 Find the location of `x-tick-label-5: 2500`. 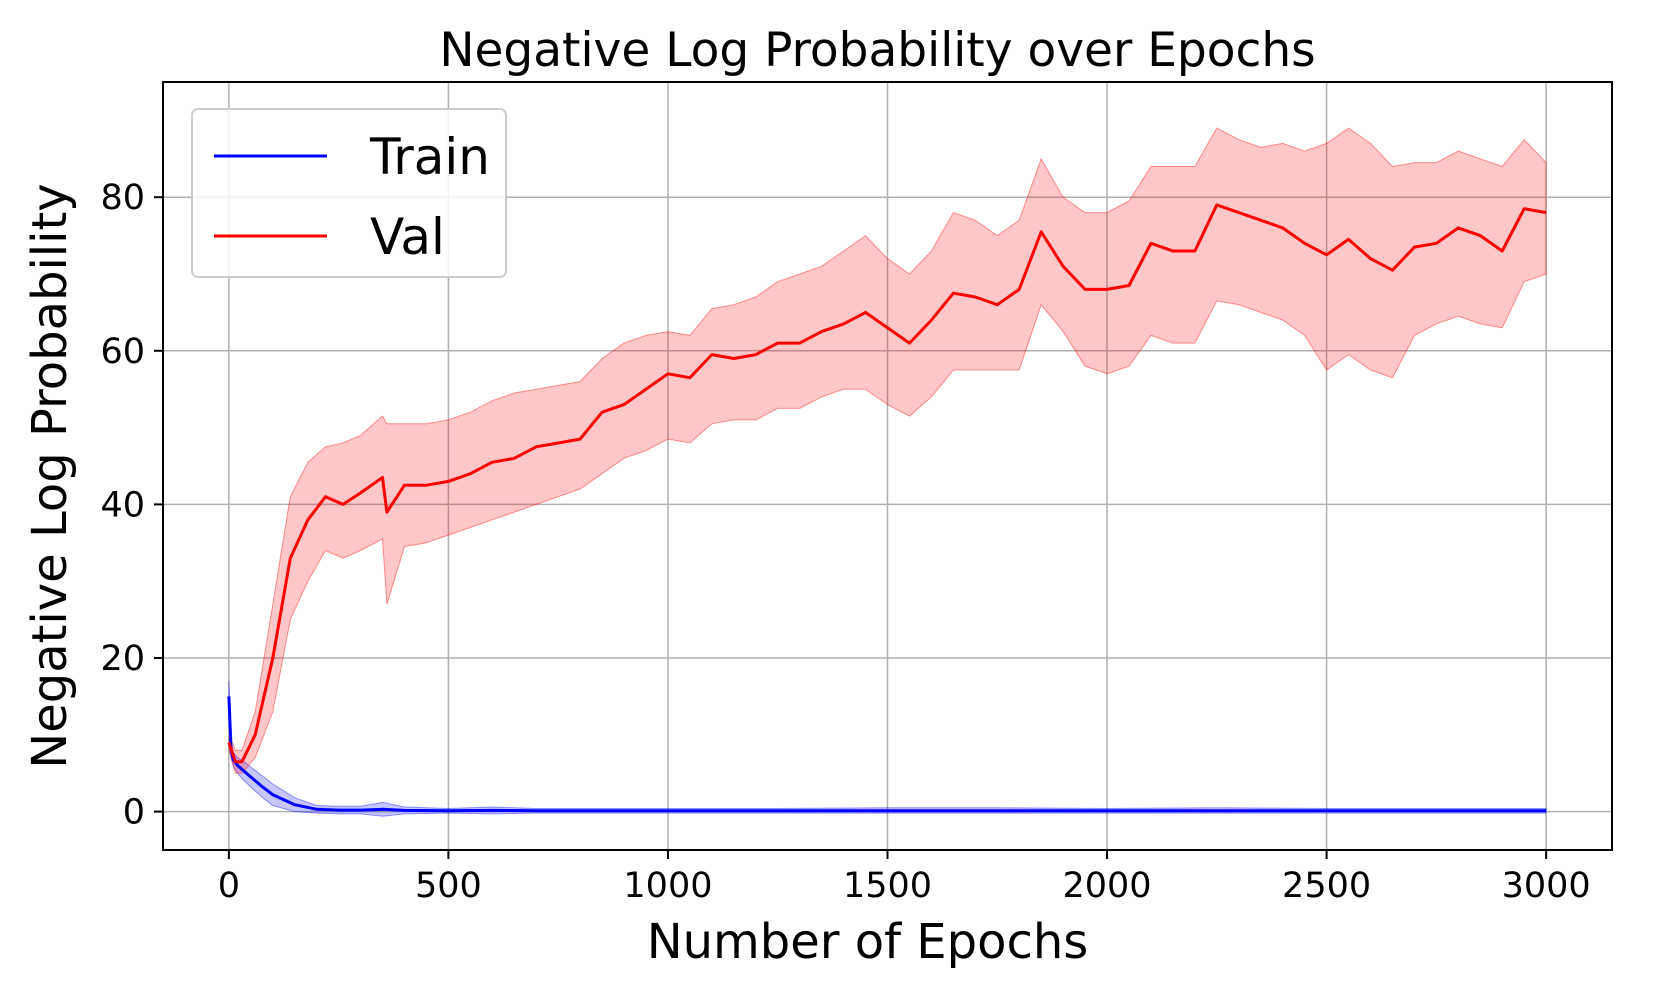

x-tick-label-5: 2500 is located at coordinates (1326, 886).